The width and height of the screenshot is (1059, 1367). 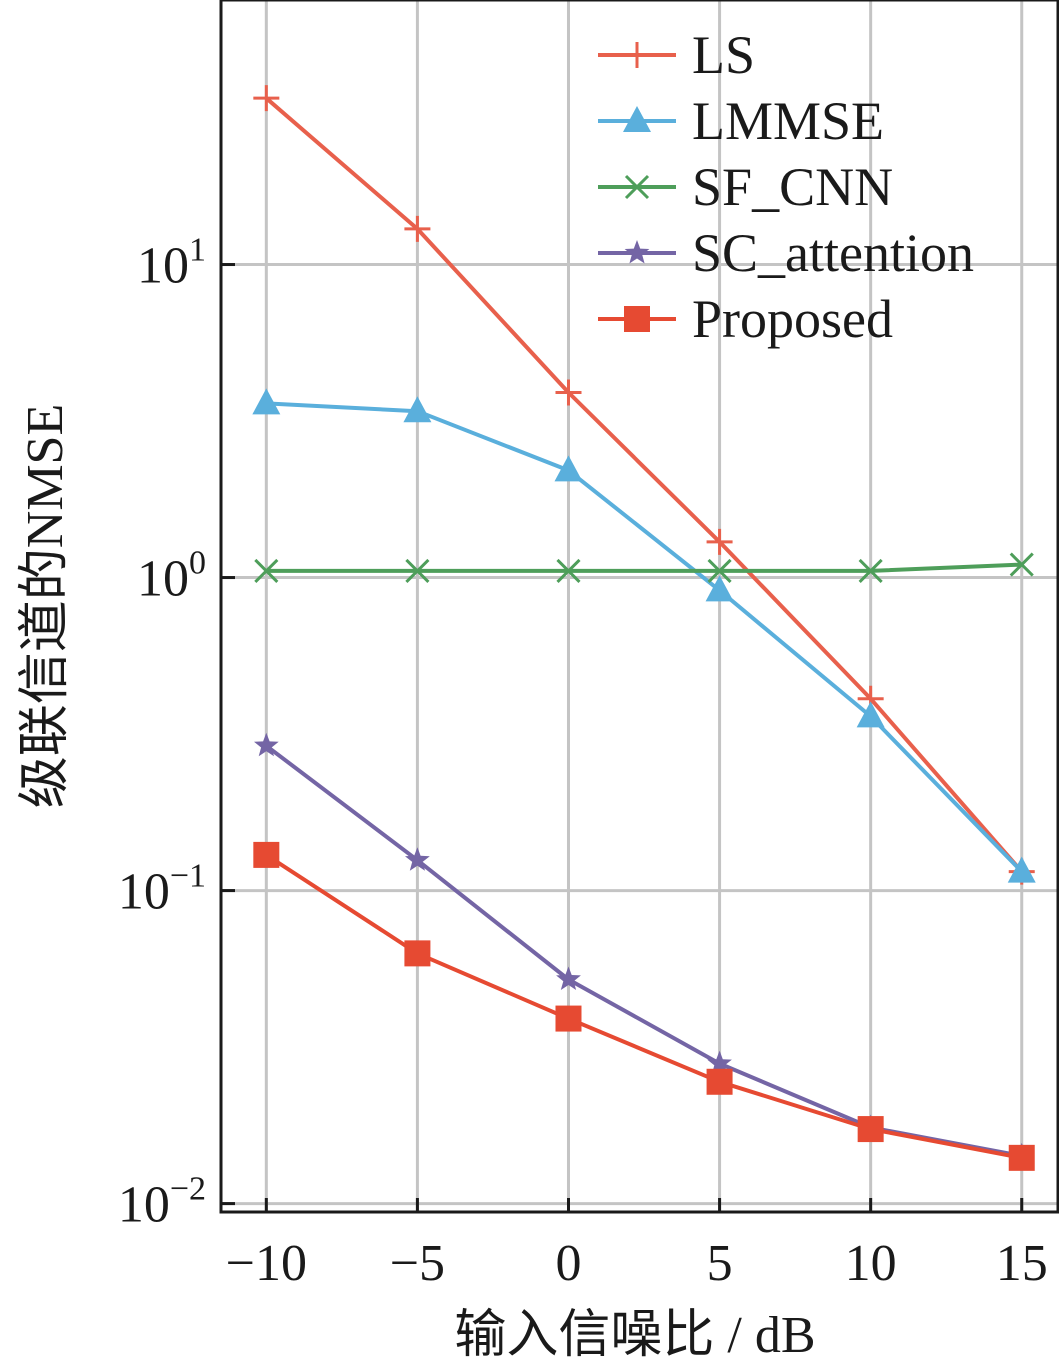 What do you see at coordinates (637, 1245) in the screenshot?
I see `x-axis-ticks: −10 −5 0 5 10 15` at bounding box center [637, 1245].